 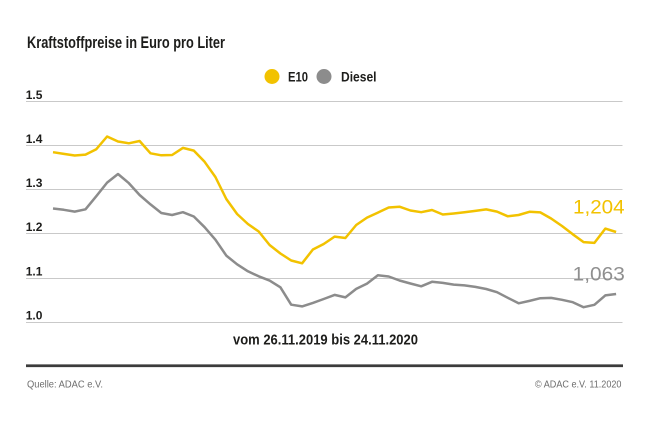 I want to click on svg-text: 1,063, so click(x=599, y=274).